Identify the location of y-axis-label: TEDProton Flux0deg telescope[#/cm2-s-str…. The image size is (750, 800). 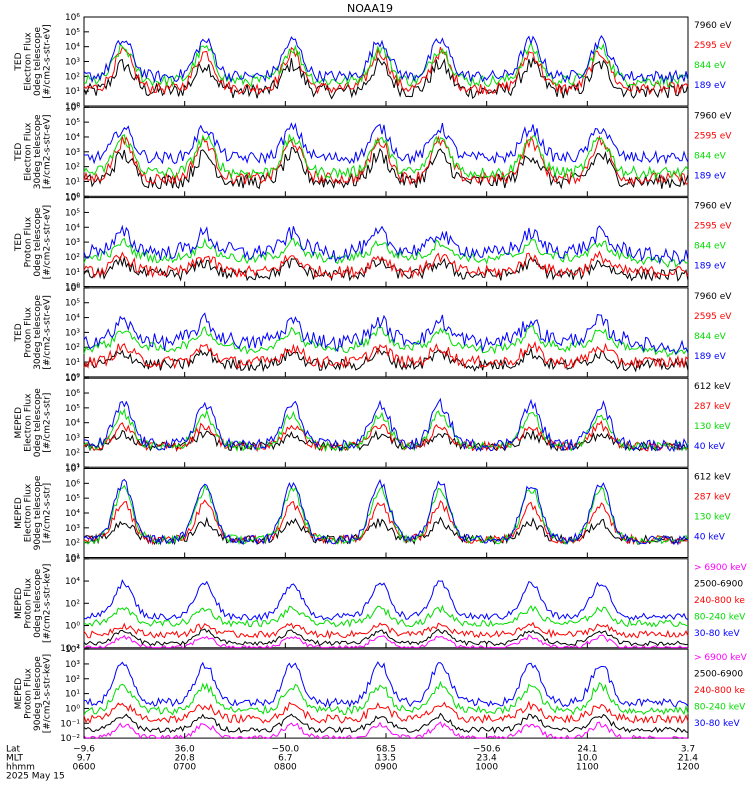
(33, 242).